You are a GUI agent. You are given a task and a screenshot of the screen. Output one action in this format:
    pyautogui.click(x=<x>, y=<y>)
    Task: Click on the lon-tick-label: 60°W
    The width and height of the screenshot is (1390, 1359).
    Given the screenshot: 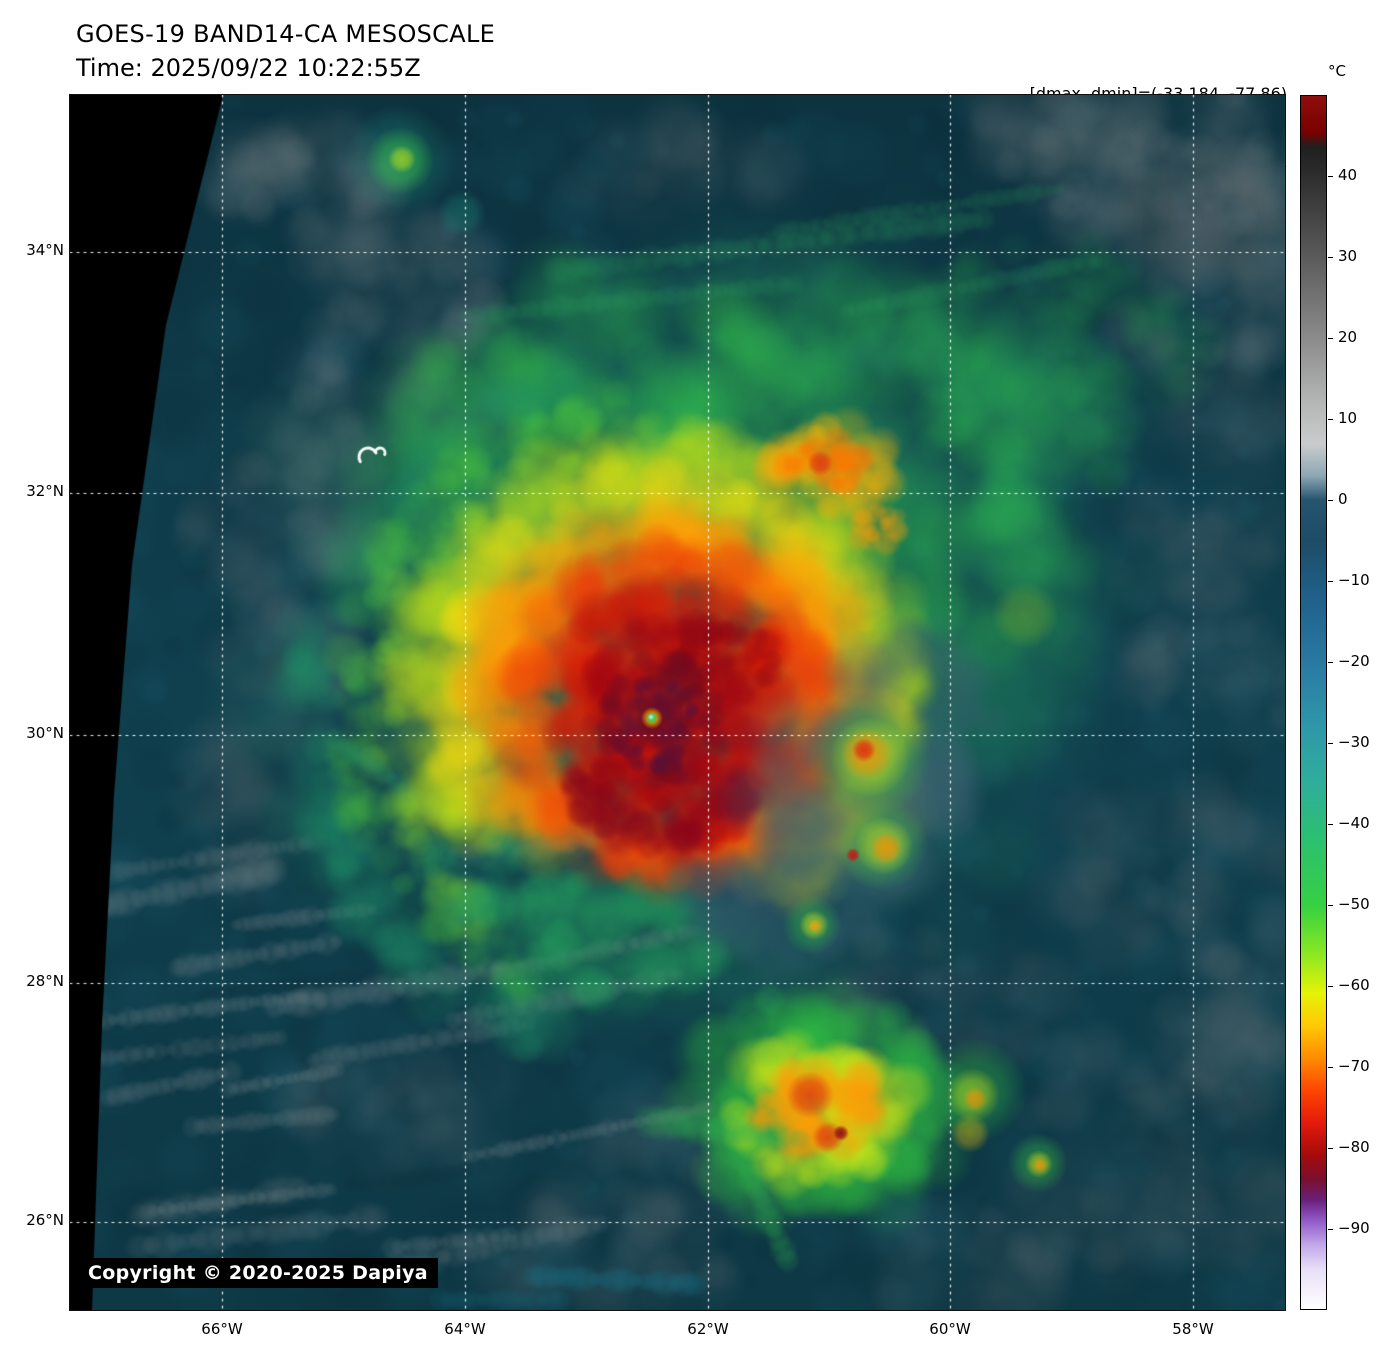 What is the action you would take?
    pyautogui.click(x=950, y=1329)
    